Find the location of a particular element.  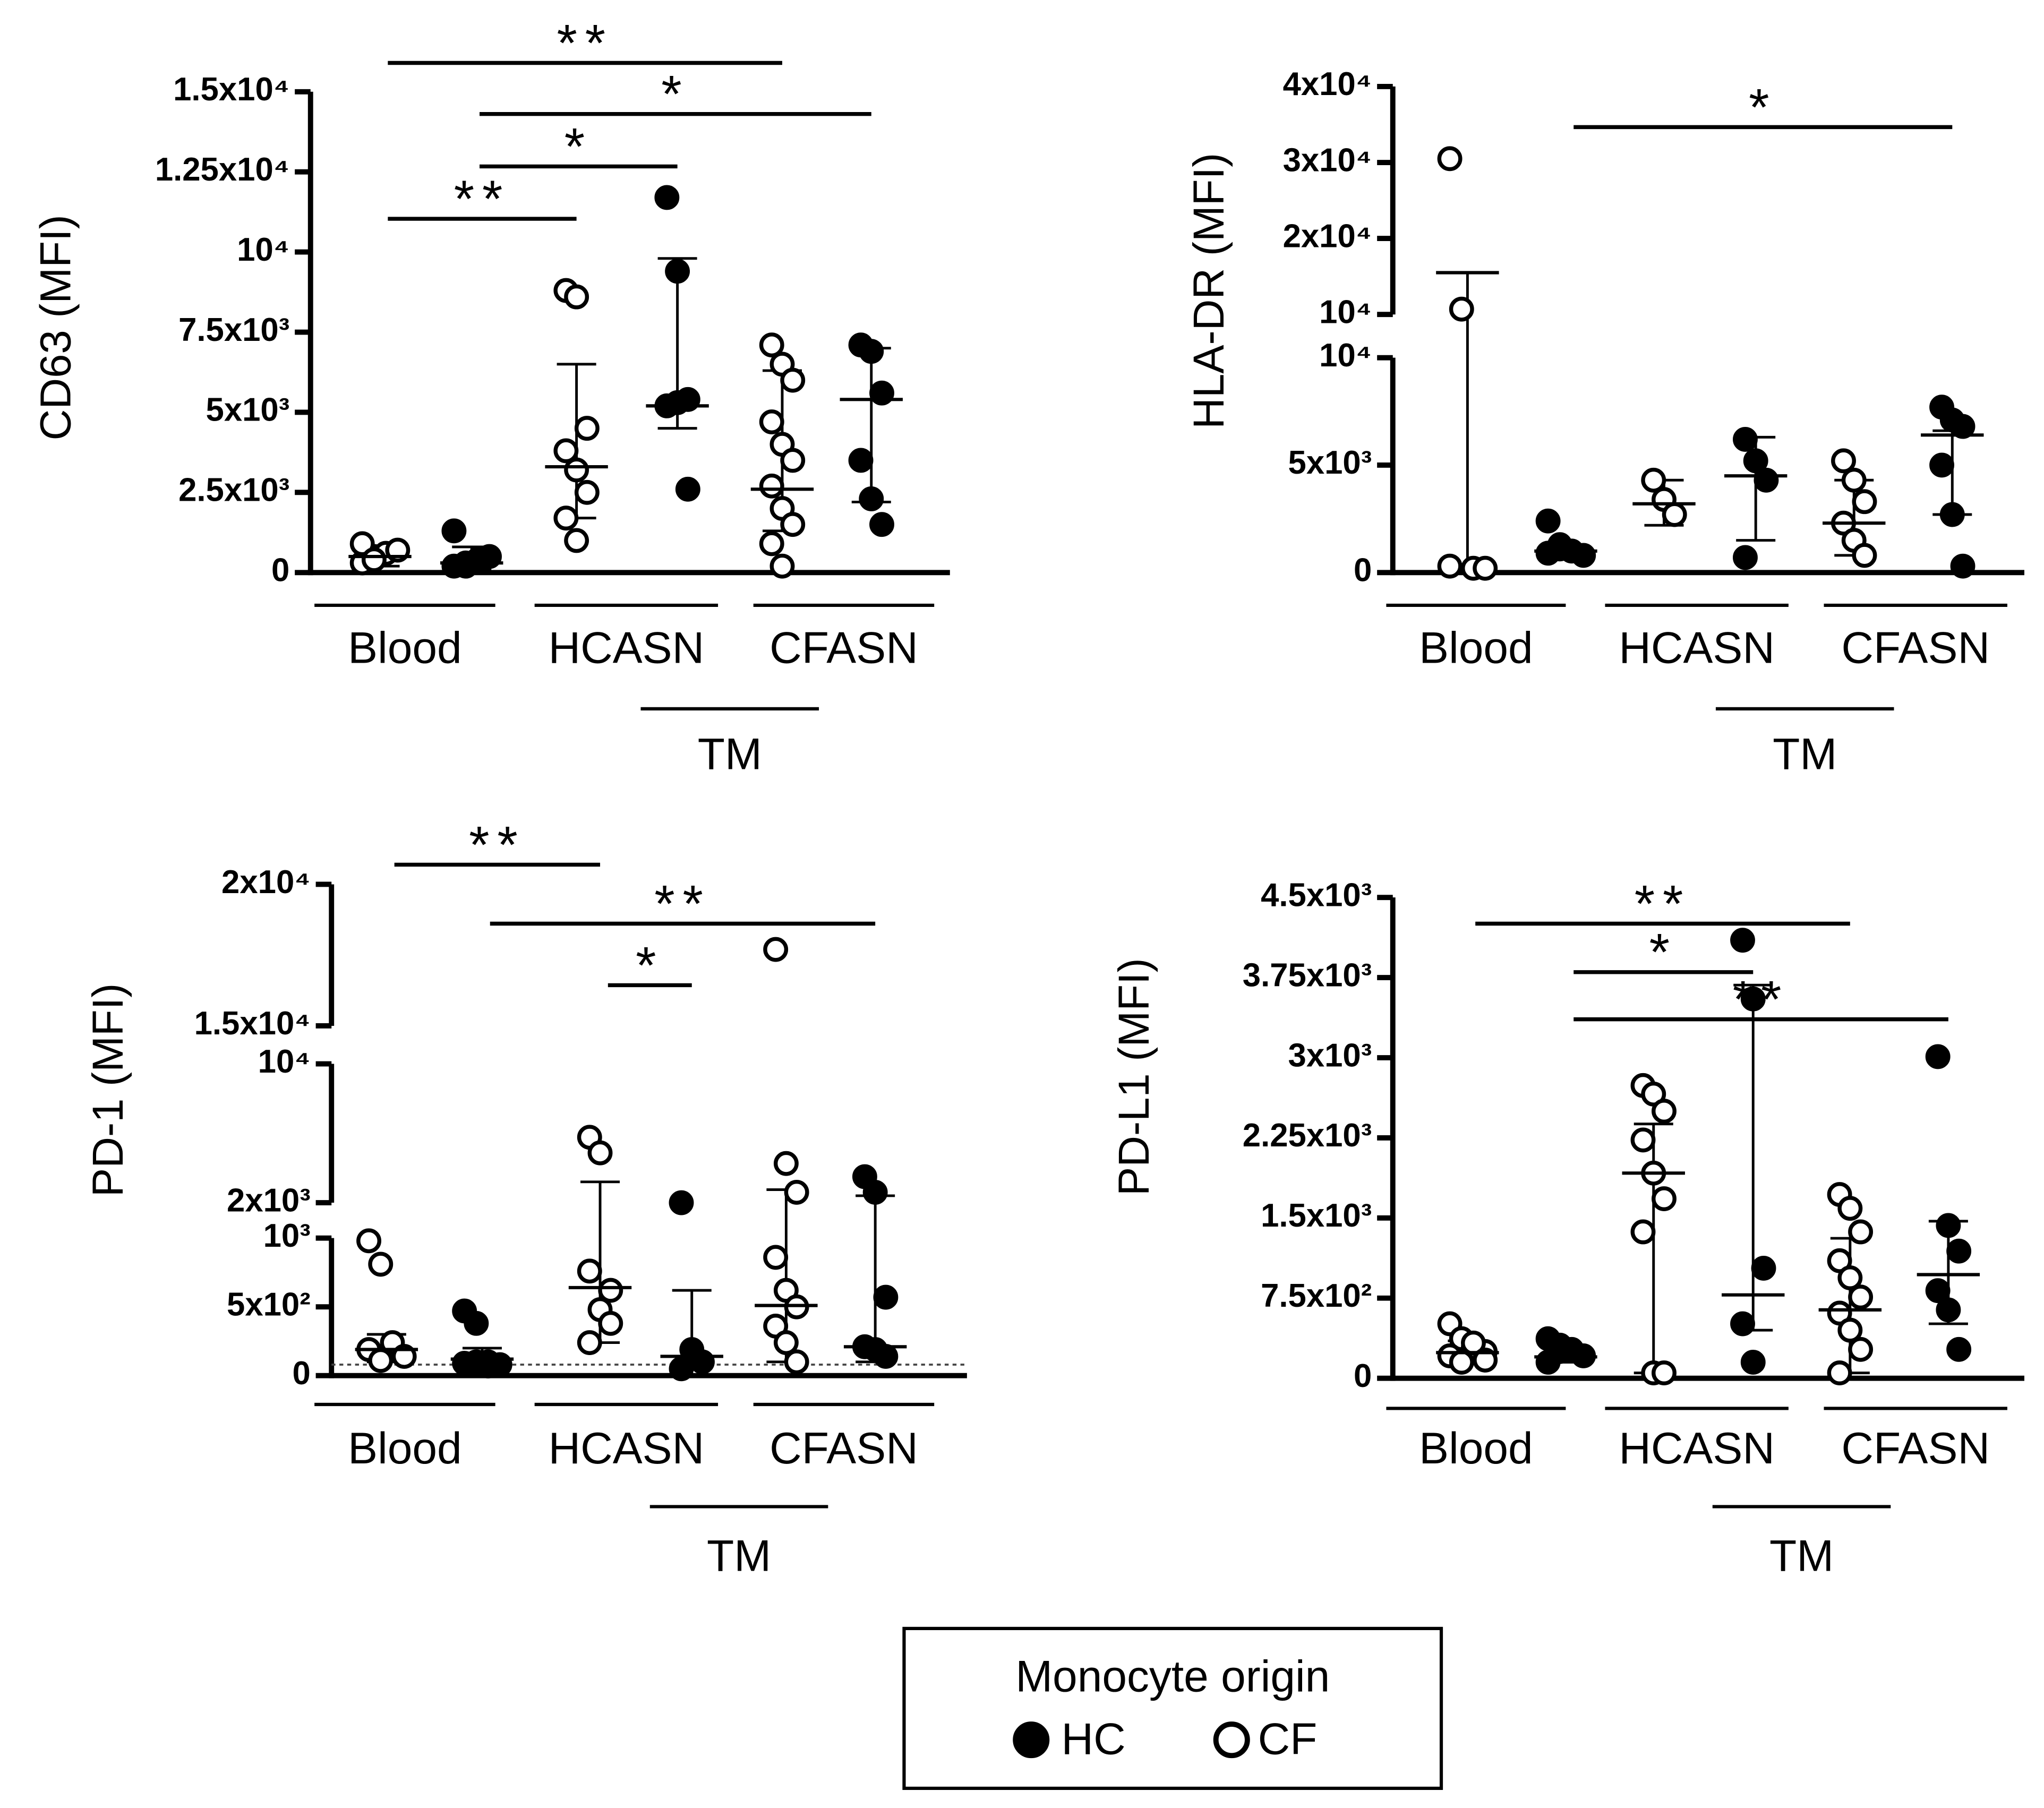

y-tick-label: 1.5x10³ is located at coordinates (1316, 1215).